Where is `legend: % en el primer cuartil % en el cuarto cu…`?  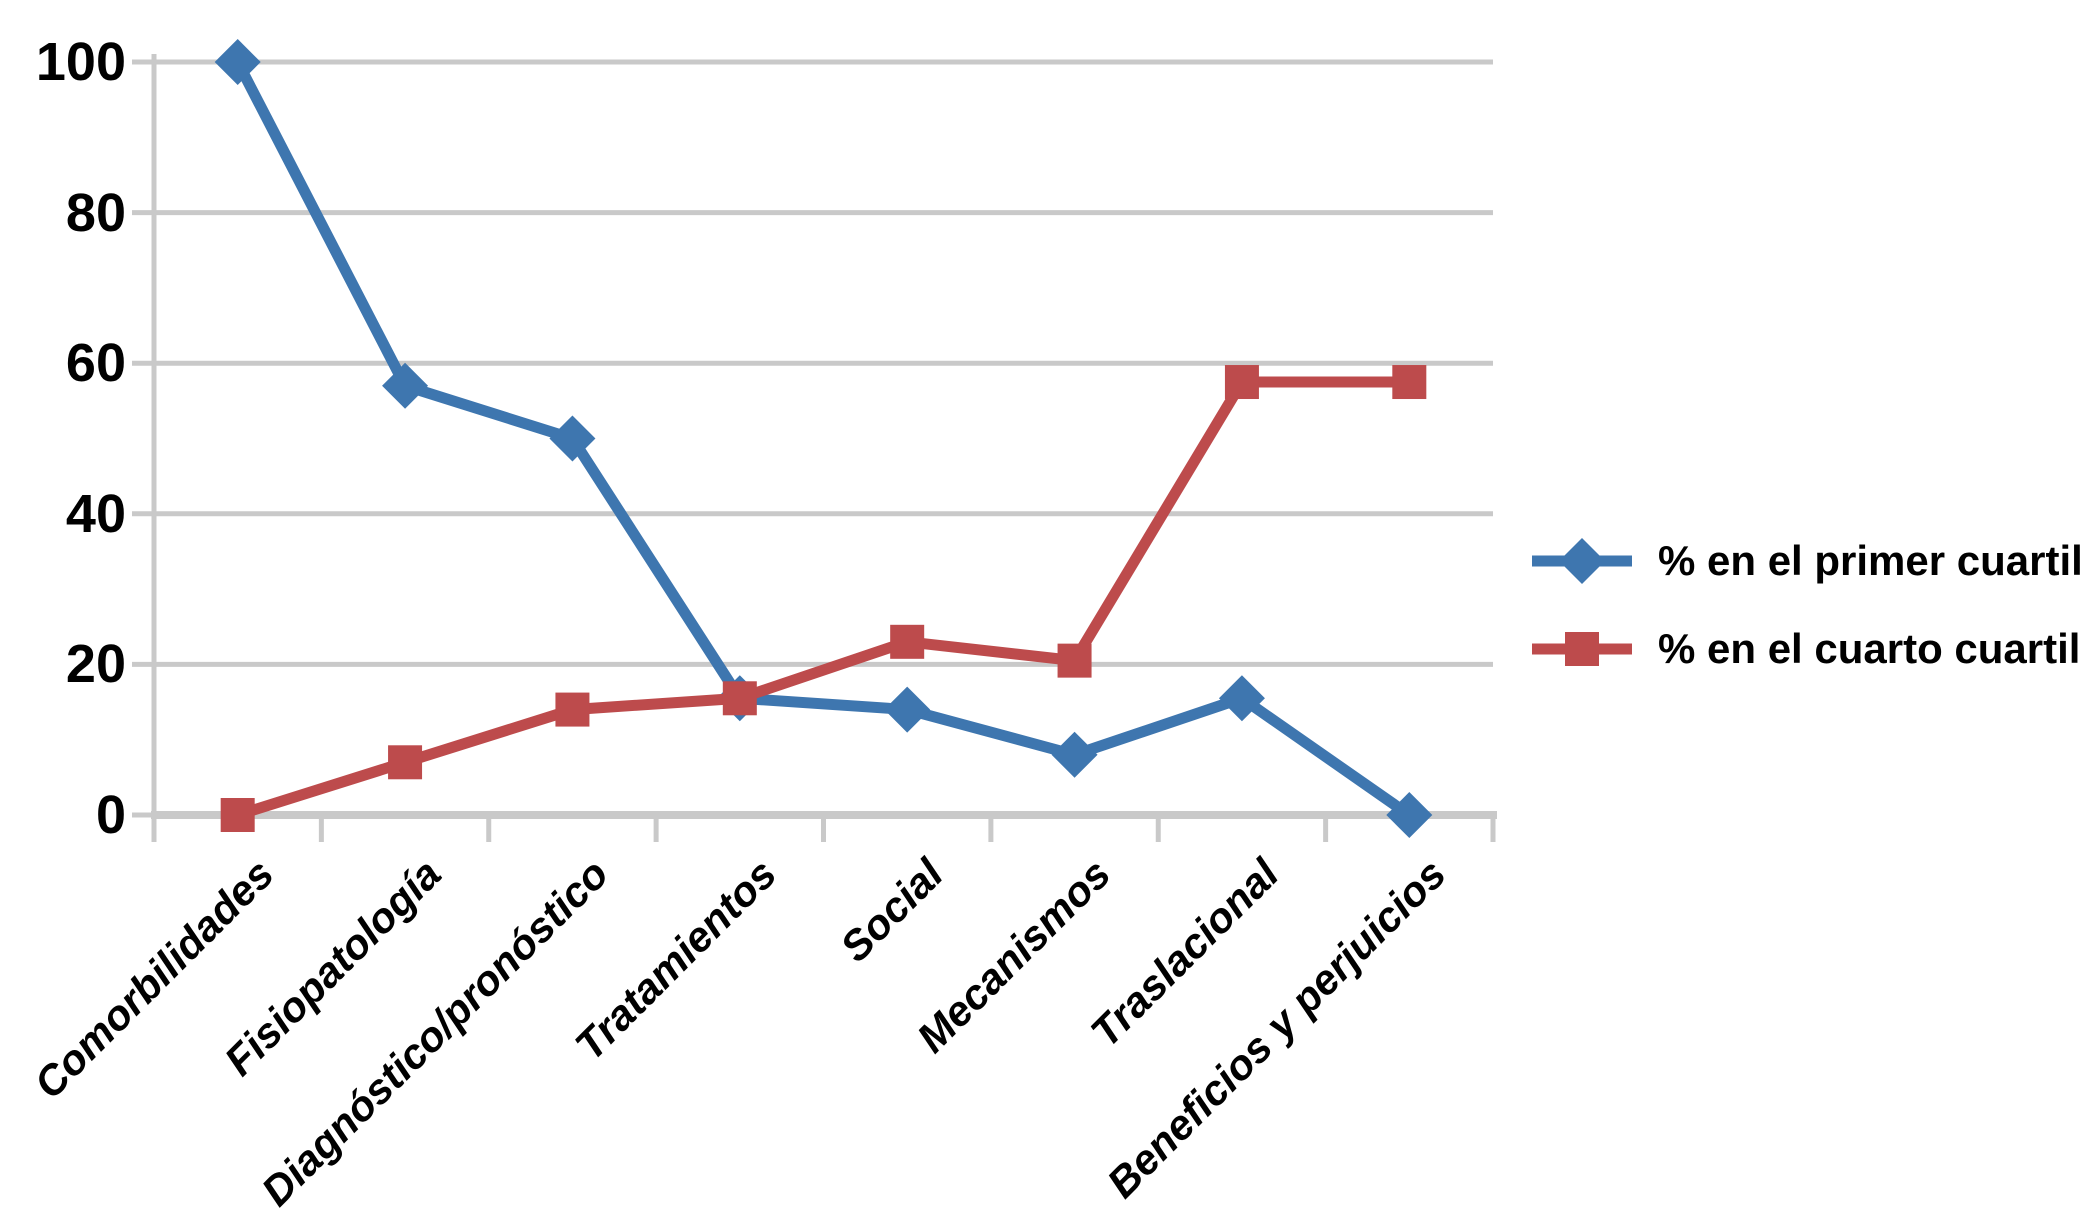
legend: % en el primer cuartil % en el cuarto cu… is located at coordinates (1807, 605).